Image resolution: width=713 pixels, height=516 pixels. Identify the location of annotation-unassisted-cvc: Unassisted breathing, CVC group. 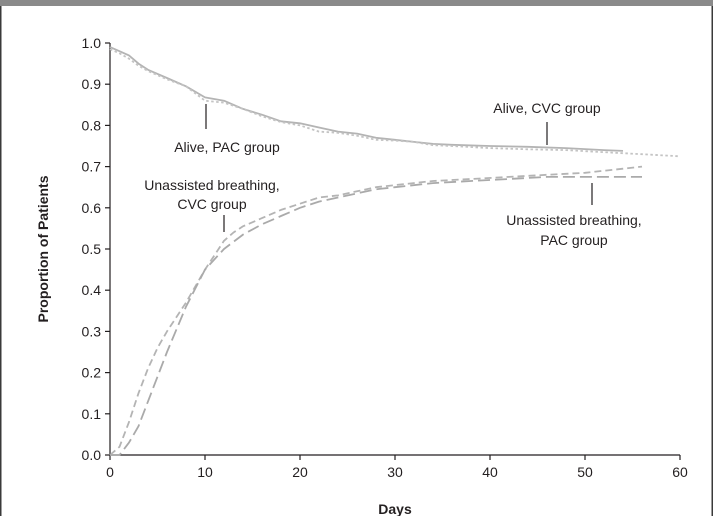
(212, 204).